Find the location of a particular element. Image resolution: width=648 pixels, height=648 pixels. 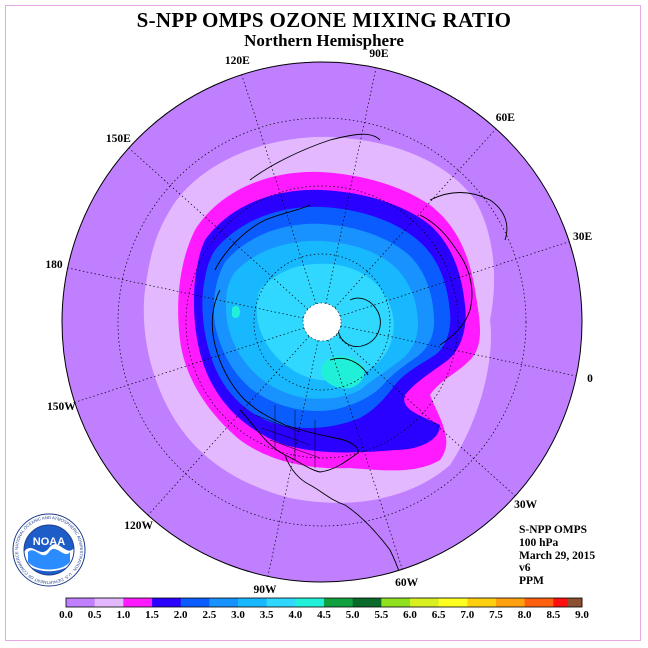

longitude-label: 150W is located at coordinates (61, 406).